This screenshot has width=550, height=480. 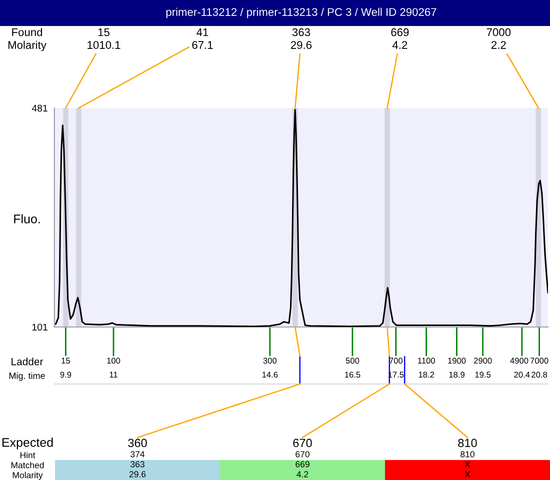 I want to click on series-label: Molarity, so click(x=27, y=476).